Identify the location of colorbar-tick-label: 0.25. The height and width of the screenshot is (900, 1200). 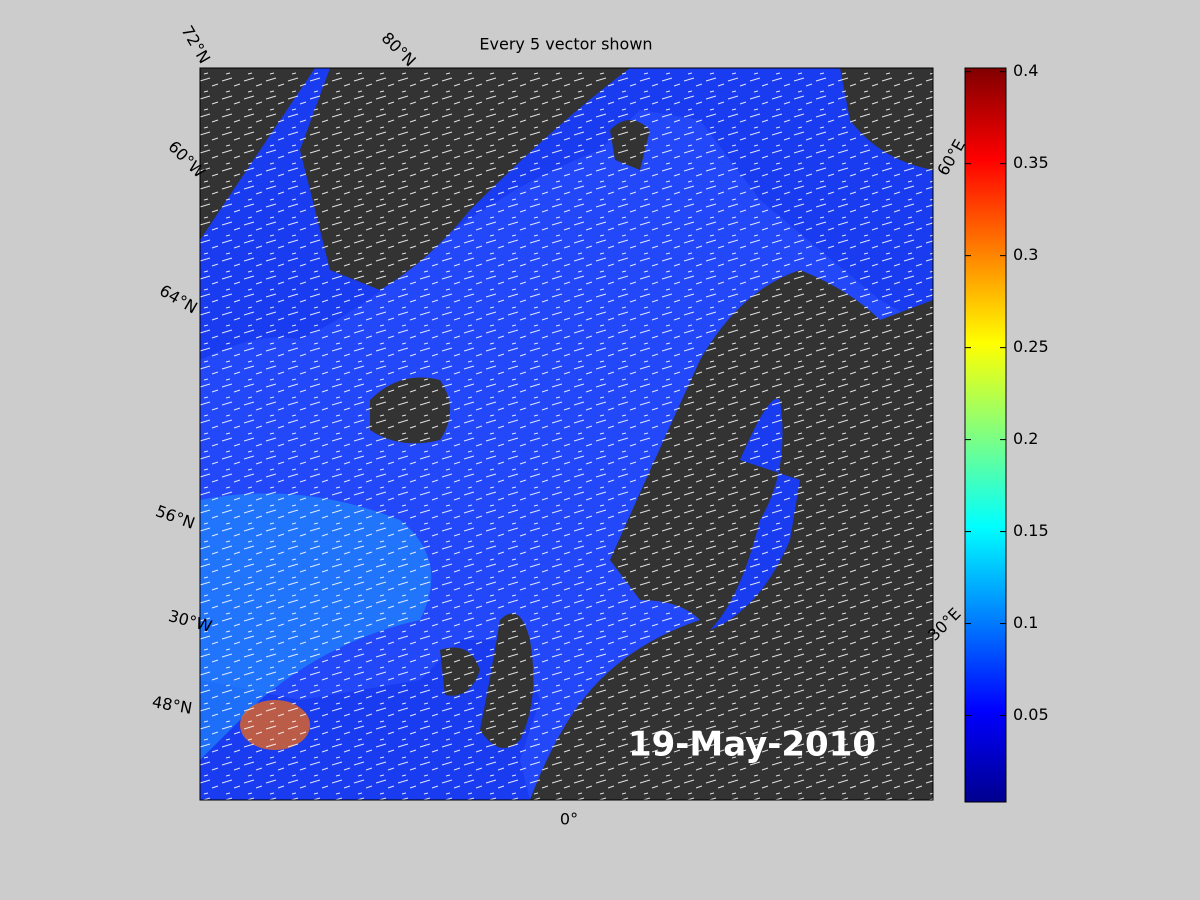
(1031, 346).